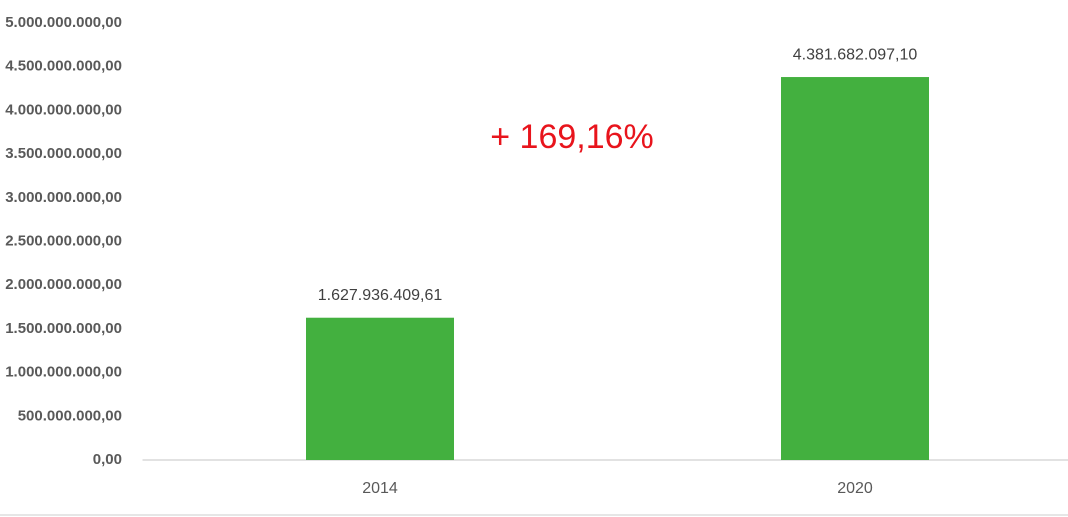  Describe the element at coordinates (855, 488) in the screenshot. I see `x-tick-label: 2020` at that location.